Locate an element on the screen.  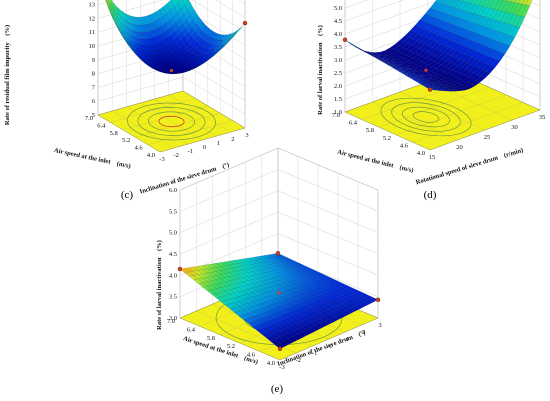
panel-label: (c) is located at coordinates (127, 195).